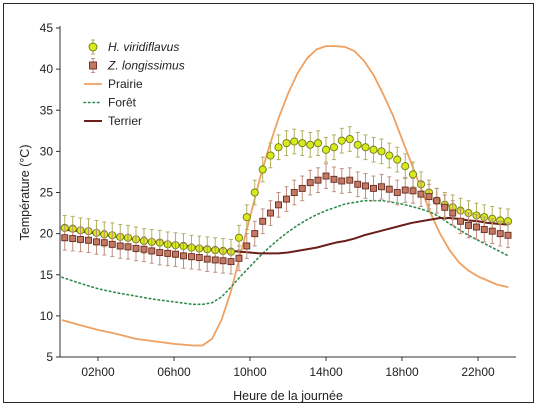 This screenshot has width=539, height=408. I want to click on y-tick-label: 30, so click(47, 151).